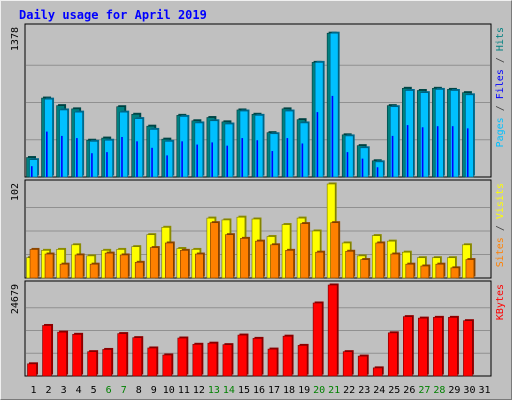  What do you see at coordinates (454, 390) in the screenshot?
I see `day-tick-label: 29` at bounding box center [454, 390].